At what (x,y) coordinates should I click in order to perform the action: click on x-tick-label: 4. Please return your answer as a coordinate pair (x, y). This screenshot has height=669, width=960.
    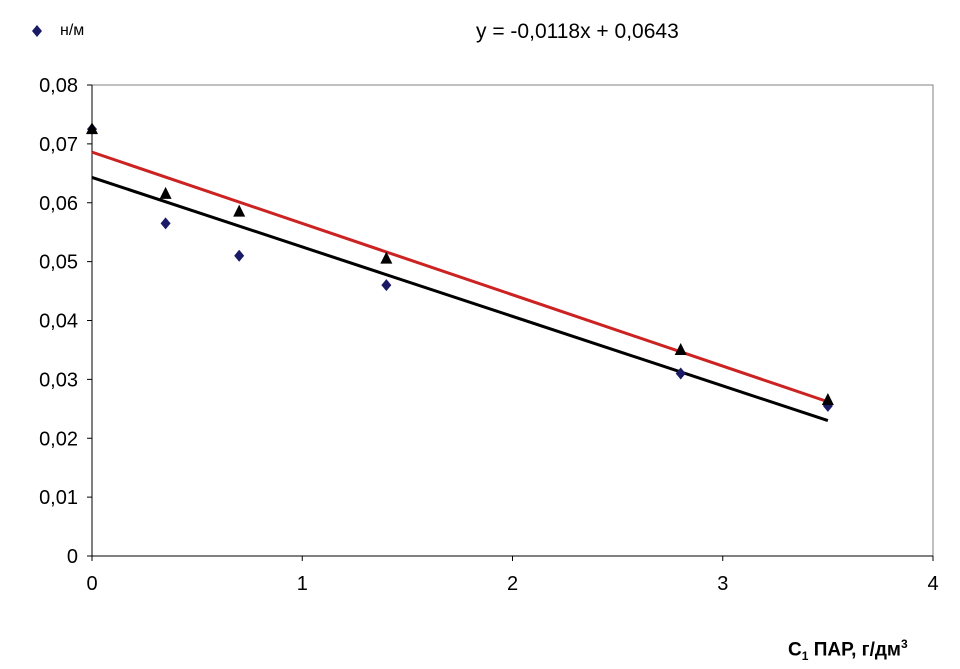
    Looking at the image, I should click on (932, 584).